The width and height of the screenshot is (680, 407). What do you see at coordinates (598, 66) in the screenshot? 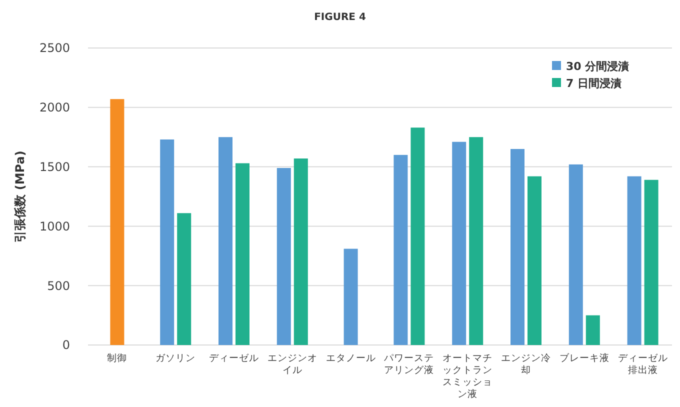
I see `legend-label: 30 分間浸漬` at bounding box center [598, 66].